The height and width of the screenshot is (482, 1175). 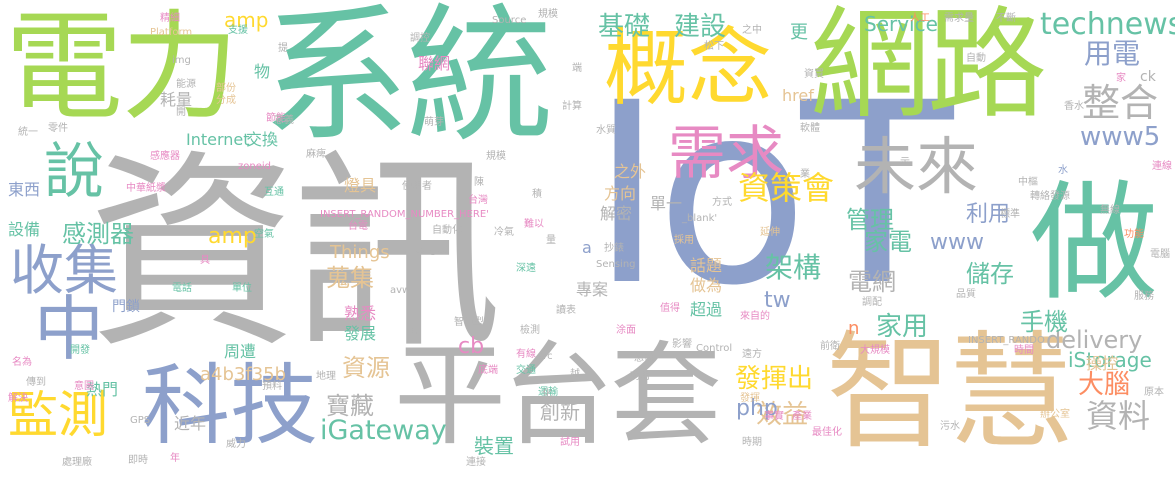 I want to click on word-chanye: 產業, so click(x=802, y=416).